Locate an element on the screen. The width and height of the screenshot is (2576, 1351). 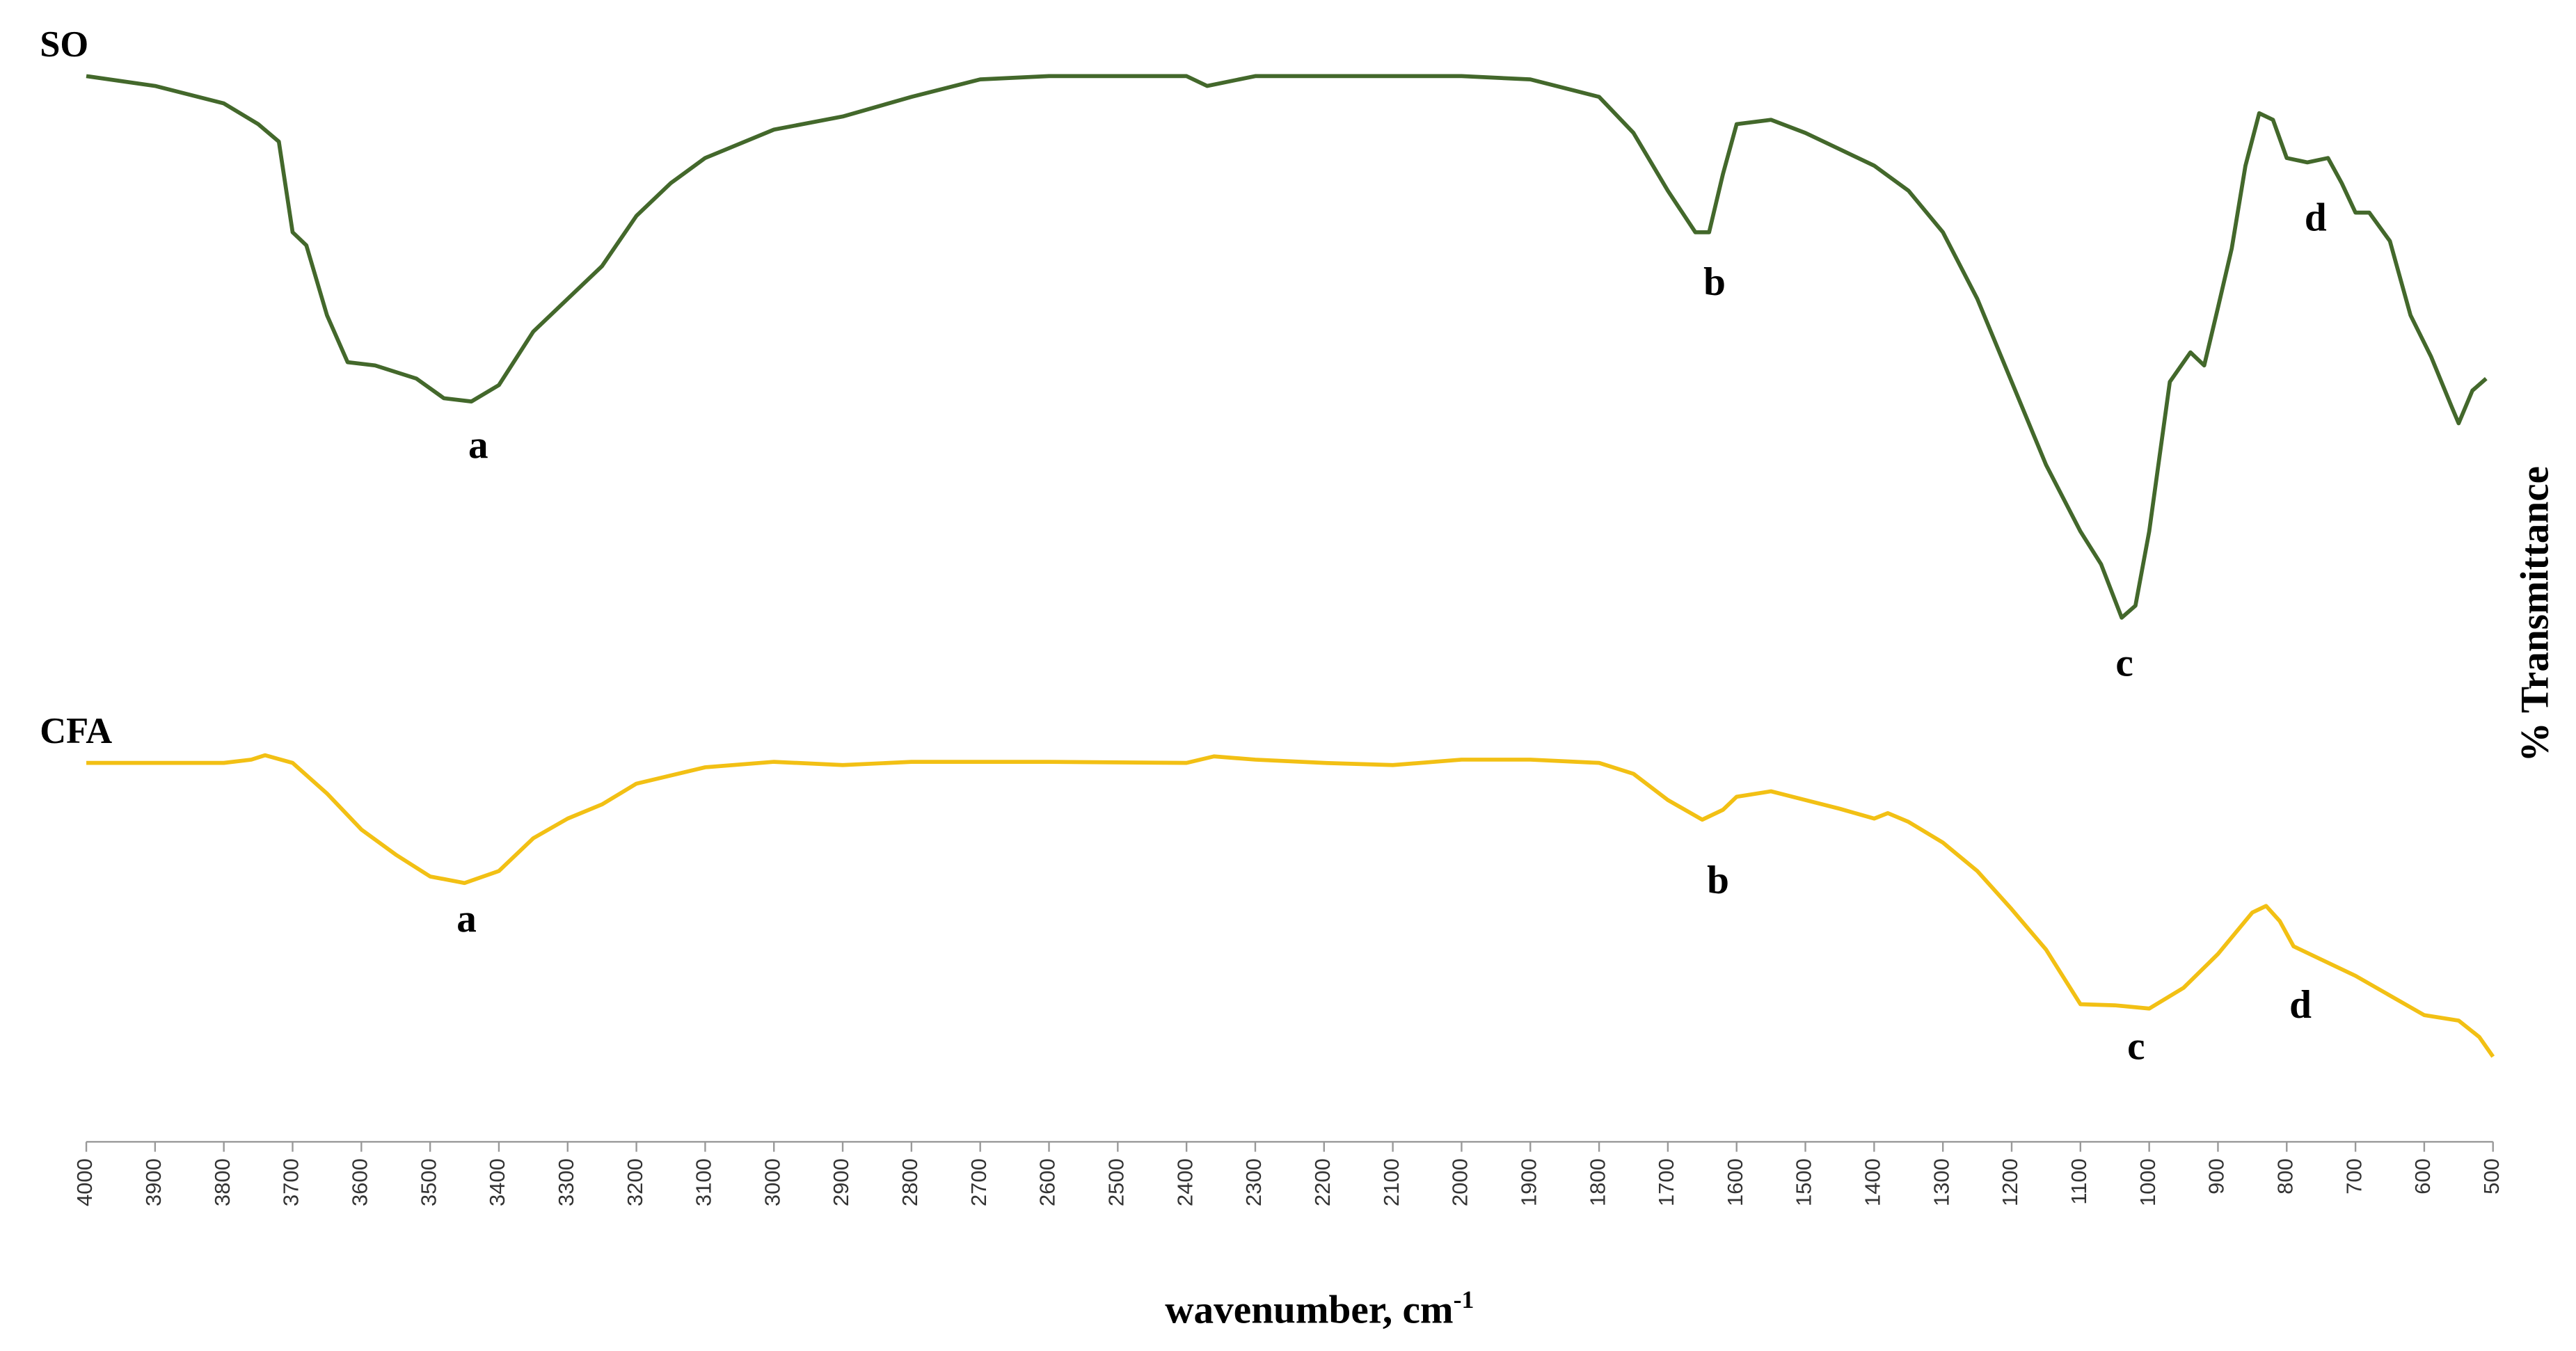
x-tick-label: 2900 is located at coordinates (841, 1182).